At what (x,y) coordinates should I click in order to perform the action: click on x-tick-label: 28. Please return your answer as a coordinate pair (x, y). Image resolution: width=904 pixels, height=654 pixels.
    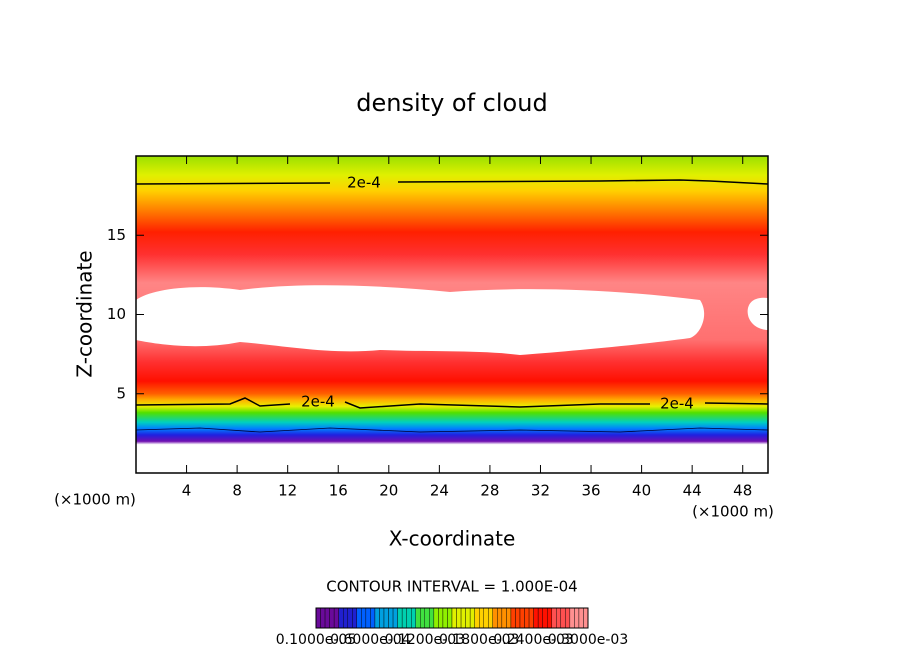
    Looking at the image, I should click on (489, 491).